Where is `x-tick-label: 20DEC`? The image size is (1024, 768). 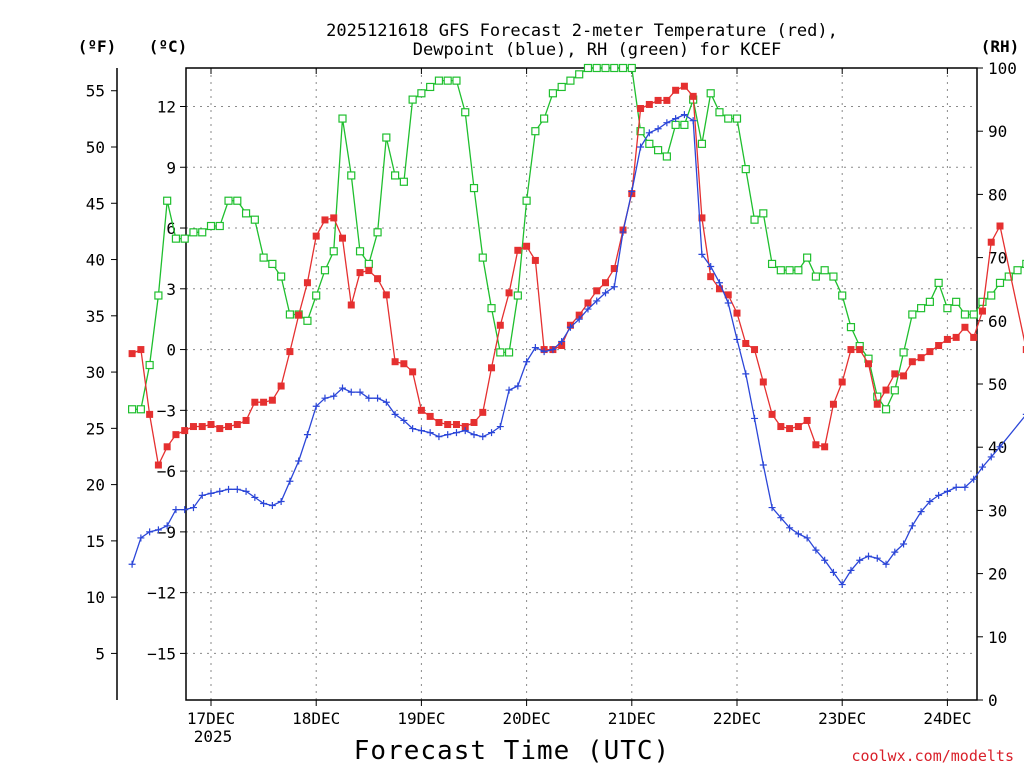 x-tick-label: 20DEC is located at coordinates (527, 718).